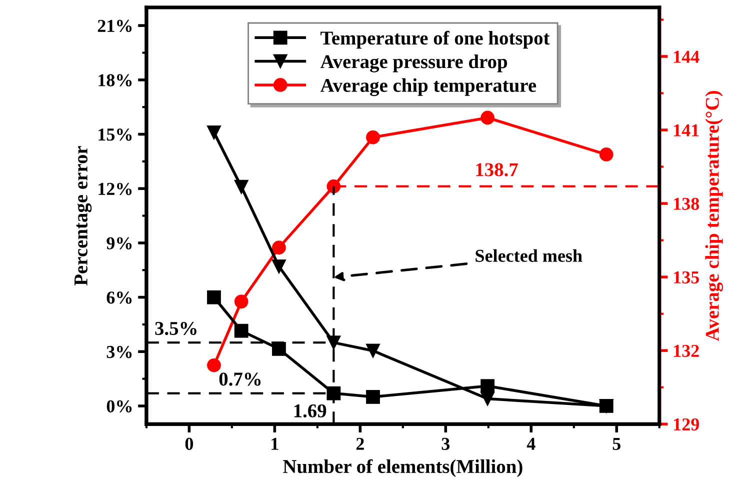  I want to click on y-tick-label: 9%, so click(119, 243).